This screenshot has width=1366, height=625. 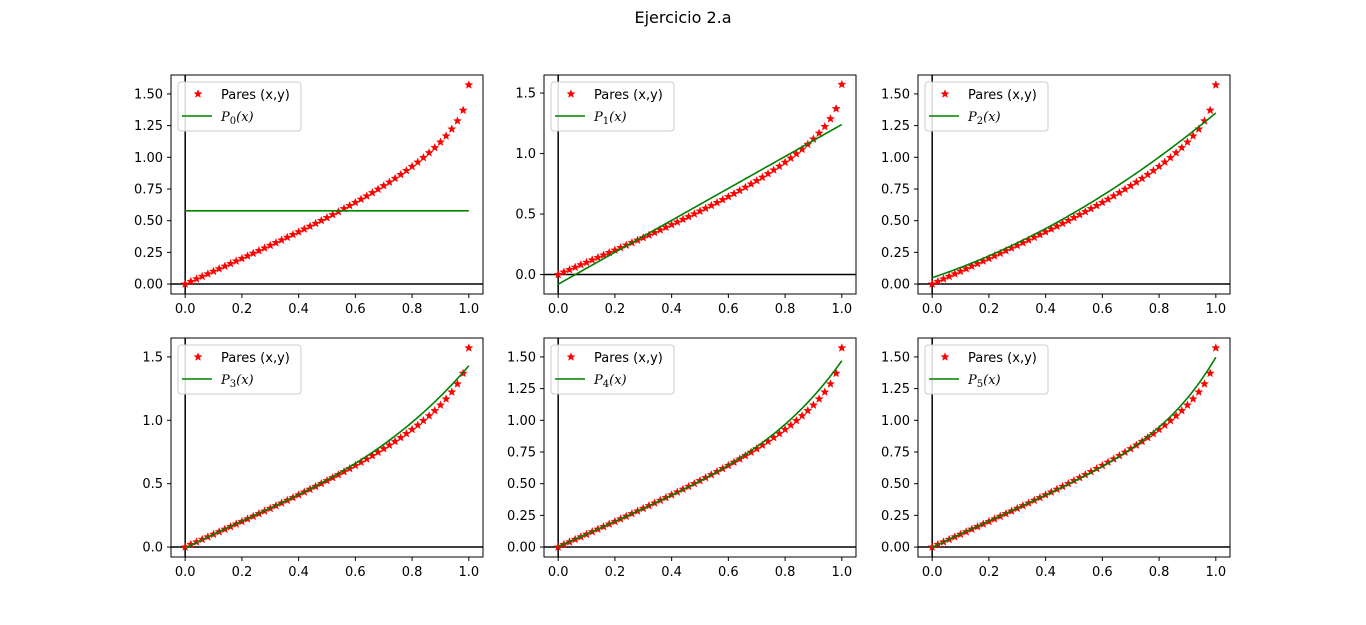 I want to click on y-tick-label: 1.25, so click(x=895, y=126).